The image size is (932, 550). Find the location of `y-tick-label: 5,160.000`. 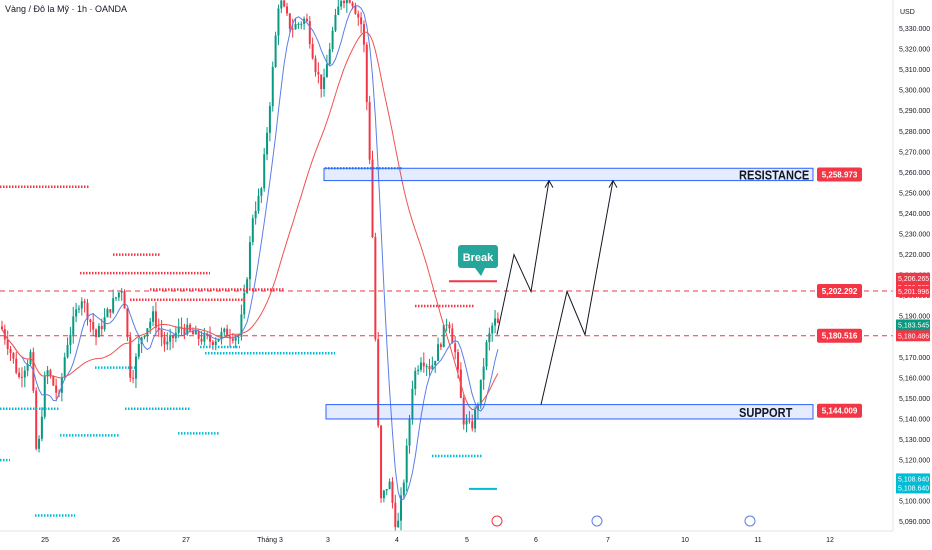

y-tick-label: 5,160.000 is located at coordinates (914, 378).